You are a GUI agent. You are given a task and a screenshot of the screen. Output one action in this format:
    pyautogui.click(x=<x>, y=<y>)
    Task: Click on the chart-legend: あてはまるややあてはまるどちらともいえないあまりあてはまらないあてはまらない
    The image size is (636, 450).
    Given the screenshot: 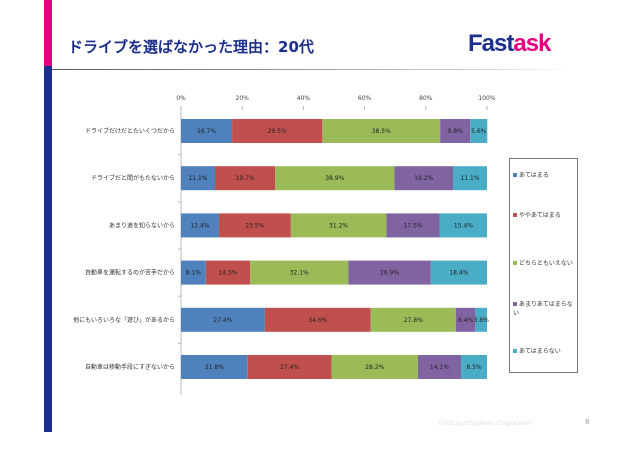 What is the action you would take?
    pyautogui.click(x=543, y=265)
    